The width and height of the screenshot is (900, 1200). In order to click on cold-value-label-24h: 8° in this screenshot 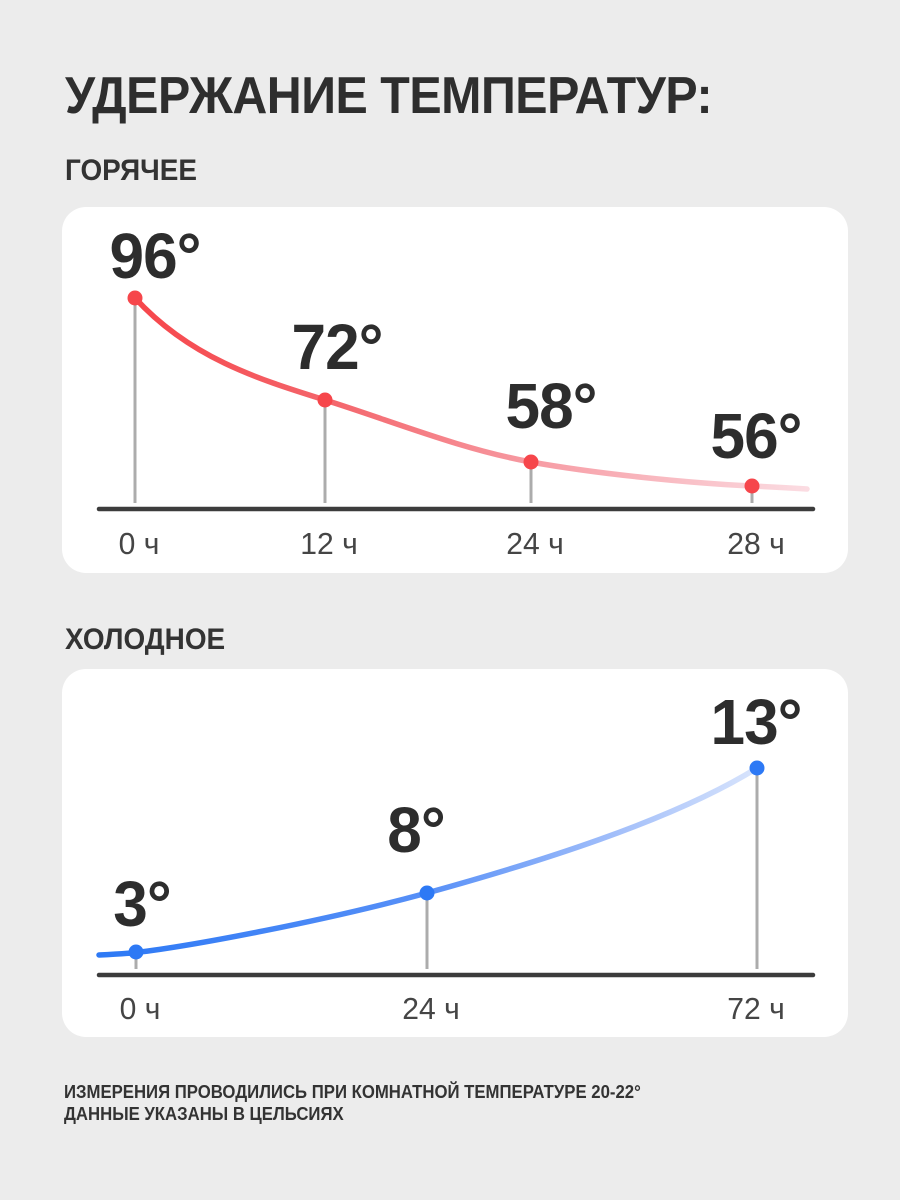, I will do `click(416, 830)`.